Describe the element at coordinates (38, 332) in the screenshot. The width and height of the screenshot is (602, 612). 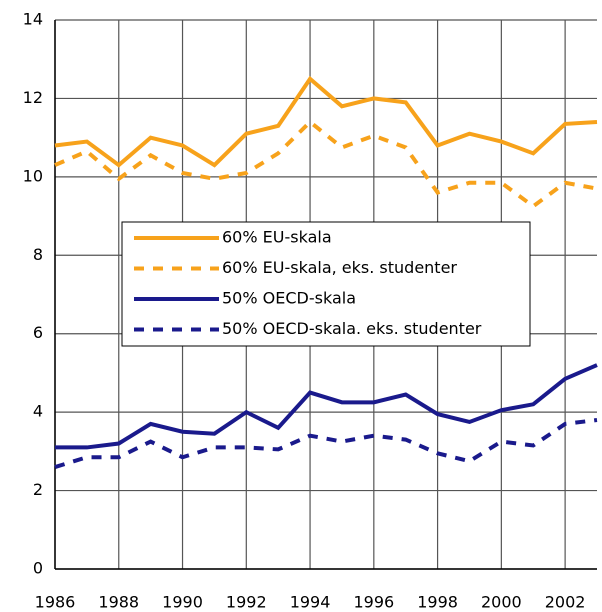
I see `y-tick-label: 6` at that location.